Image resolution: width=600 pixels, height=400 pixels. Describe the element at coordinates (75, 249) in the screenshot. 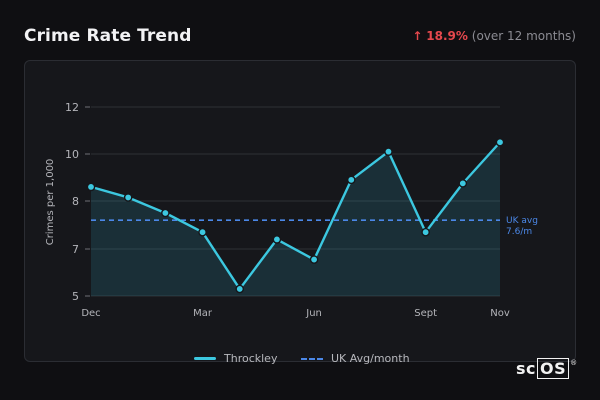

I see `y-tick-label-7: 7` at that location.